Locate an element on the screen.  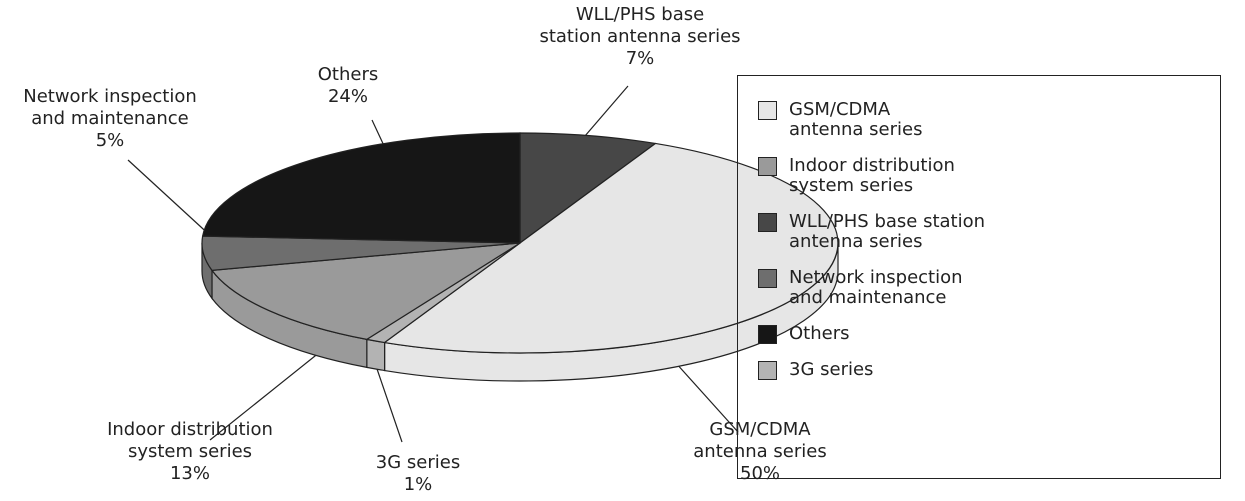
legend-entry: Indoor distribution system series is located at coordinates (989, 176).